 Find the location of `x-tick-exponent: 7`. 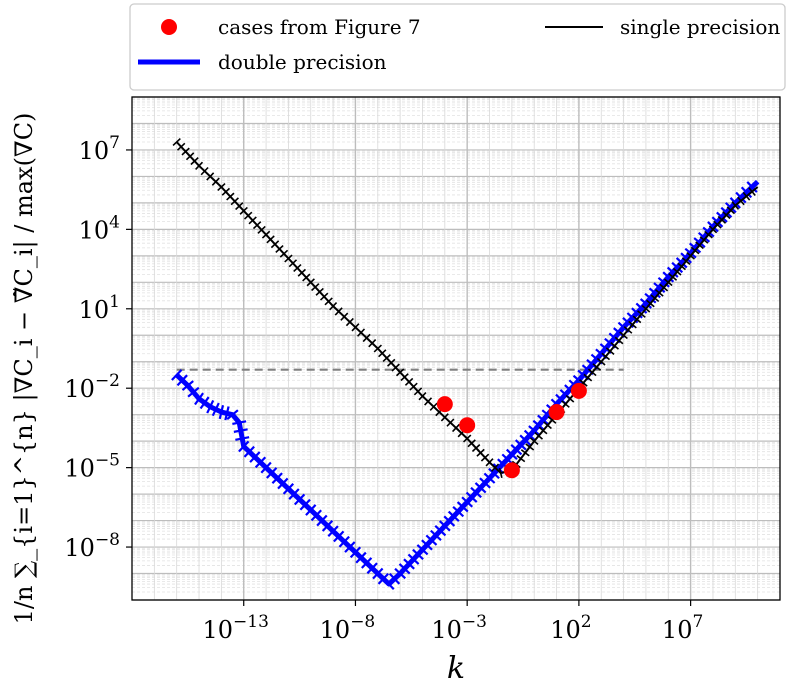

x-tick-exponent: 7 is located at coordinates (697, 622).